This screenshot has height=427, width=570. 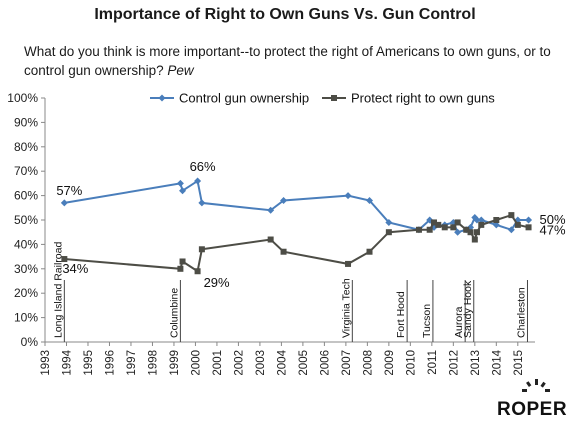 What do you see at coordinates (218, 363) in the screenshot?
I see `x-tick-label: 2001` at bounding box center [218, 363].